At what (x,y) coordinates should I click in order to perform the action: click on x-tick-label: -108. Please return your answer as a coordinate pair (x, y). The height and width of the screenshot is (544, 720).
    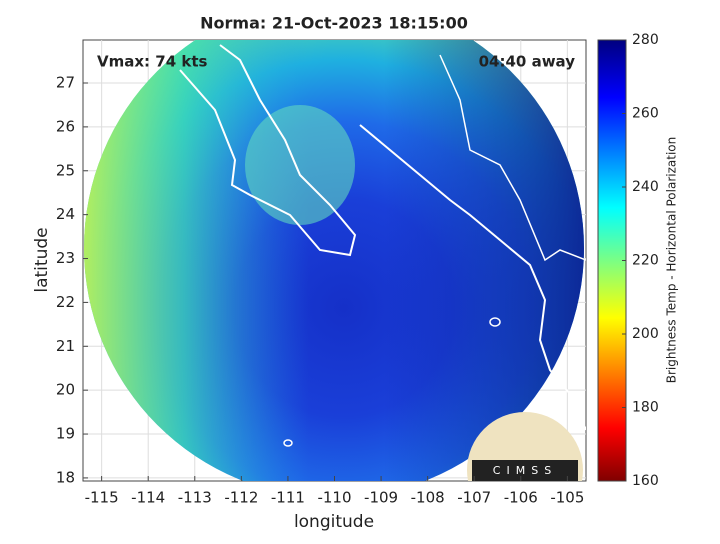
    Looking at the image, I should click on (428, 498).